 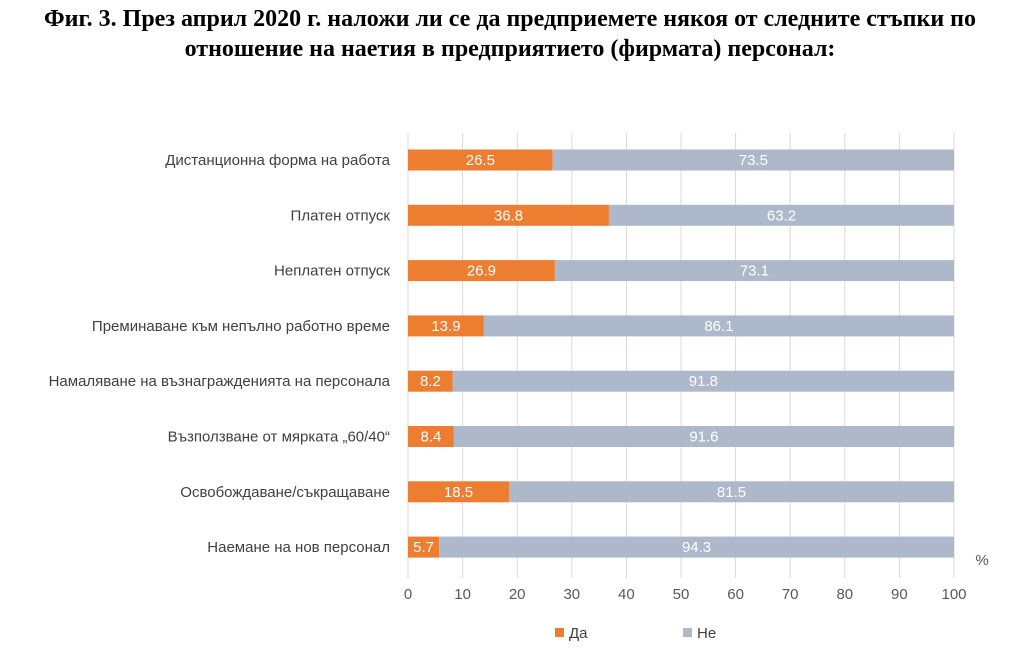 I want to click on data-label: 81.5, so click(x=731, y=492).